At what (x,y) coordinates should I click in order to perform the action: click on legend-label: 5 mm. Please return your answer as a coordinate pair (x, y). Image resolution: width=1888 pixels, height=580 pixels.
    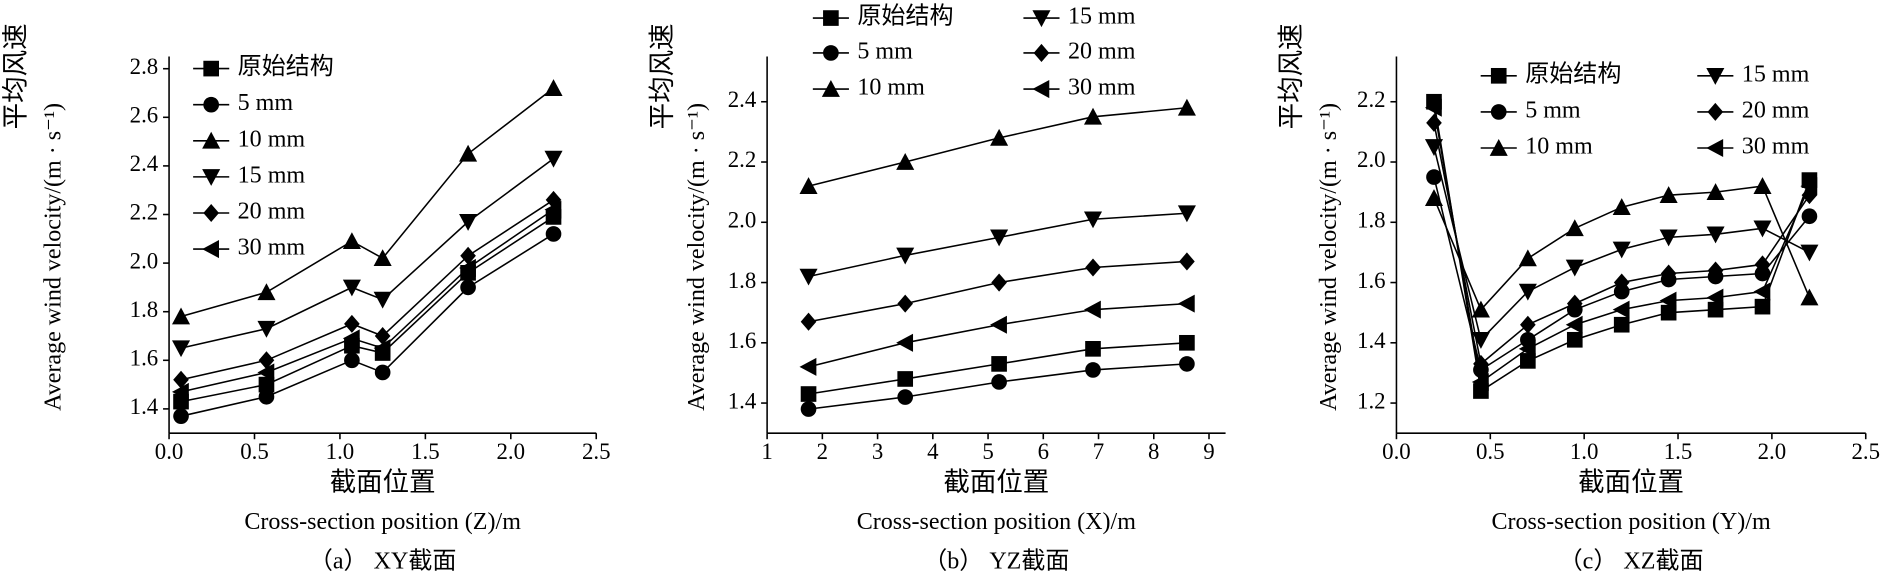
    Looking at the image, I should click on (1553, 110).